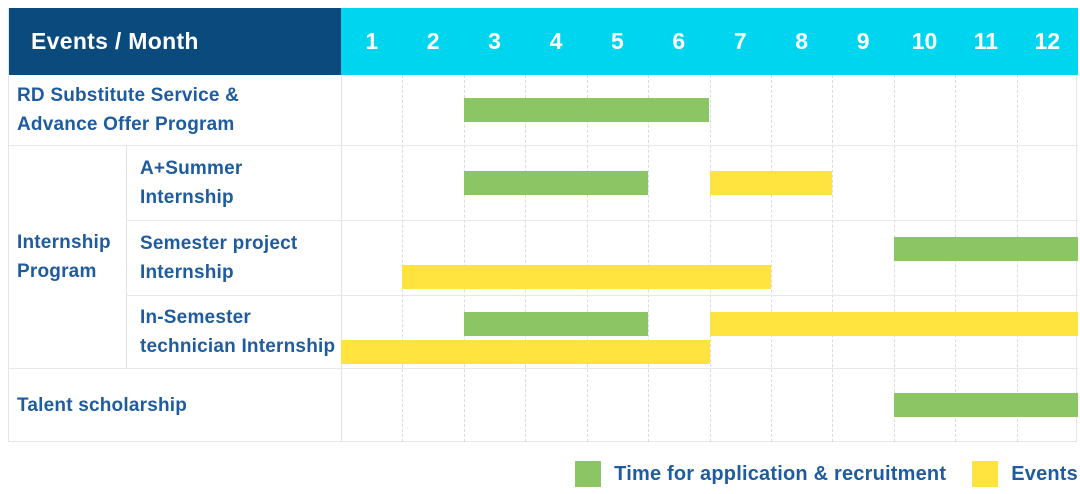 This screenshot has height=494, width=1080. Describe the element at coordinates (985, 405) in the screenshot. I see `bar-application-talent-scholarship` at that location.